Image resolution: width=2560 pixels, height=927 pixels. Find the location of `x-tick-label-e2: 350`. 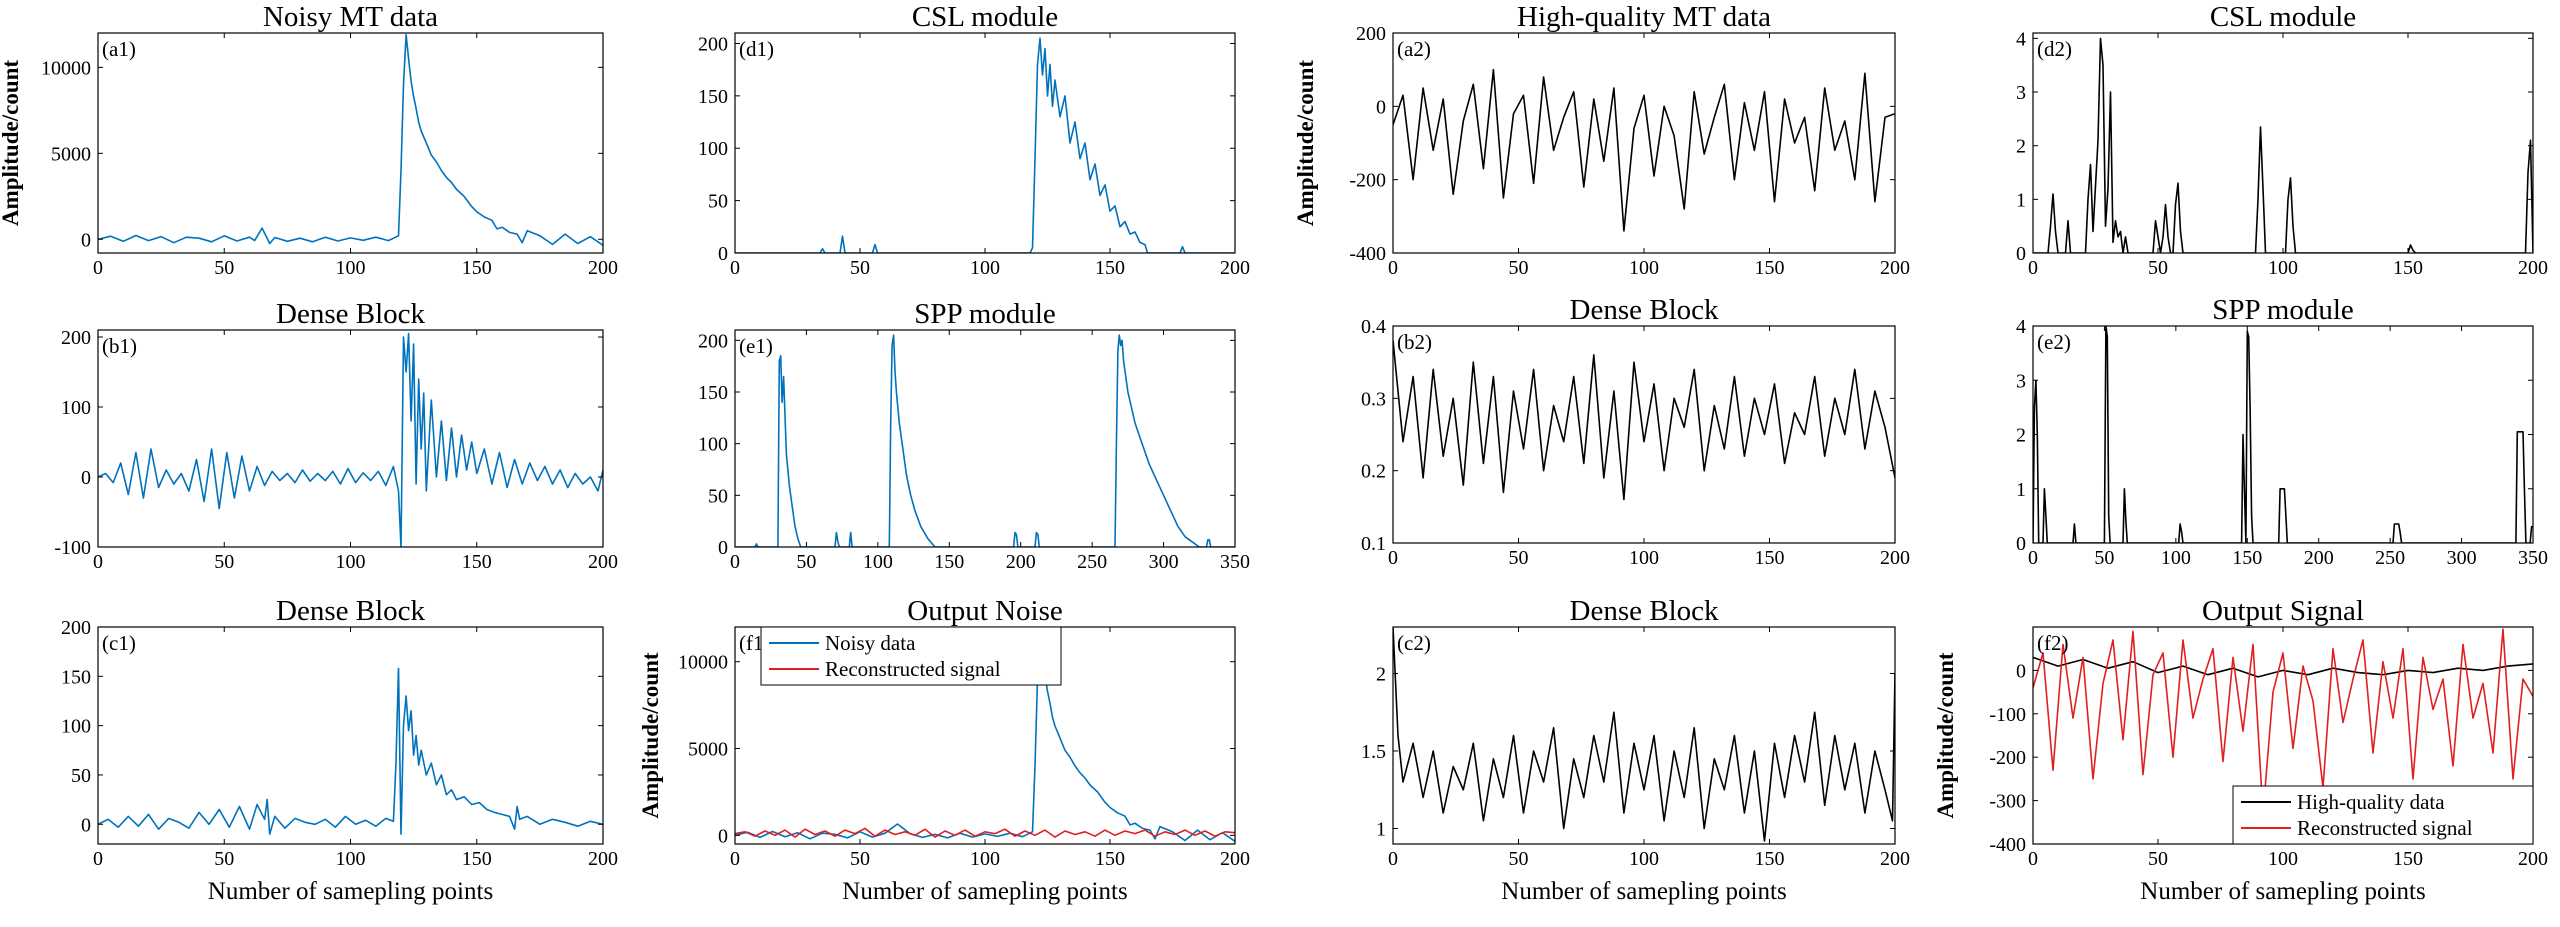

x-tick-label-e2: 350 is located at coordinates (2533, 558).